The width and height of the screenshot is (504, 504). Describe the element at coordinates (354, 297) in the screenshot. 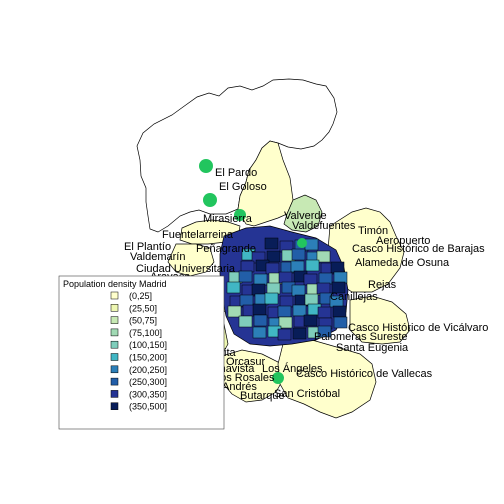

I see `label-canillejas: Canillejas` at that location.